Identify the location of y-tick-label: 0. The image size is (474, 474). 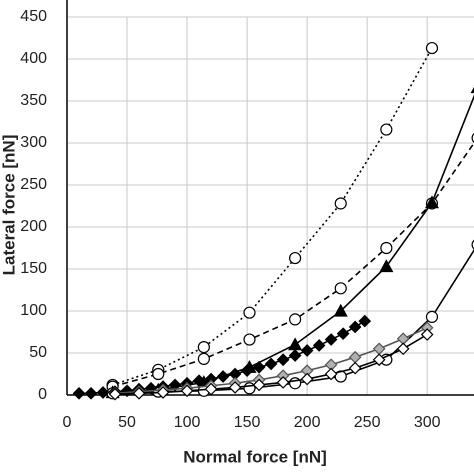
(42, 394).